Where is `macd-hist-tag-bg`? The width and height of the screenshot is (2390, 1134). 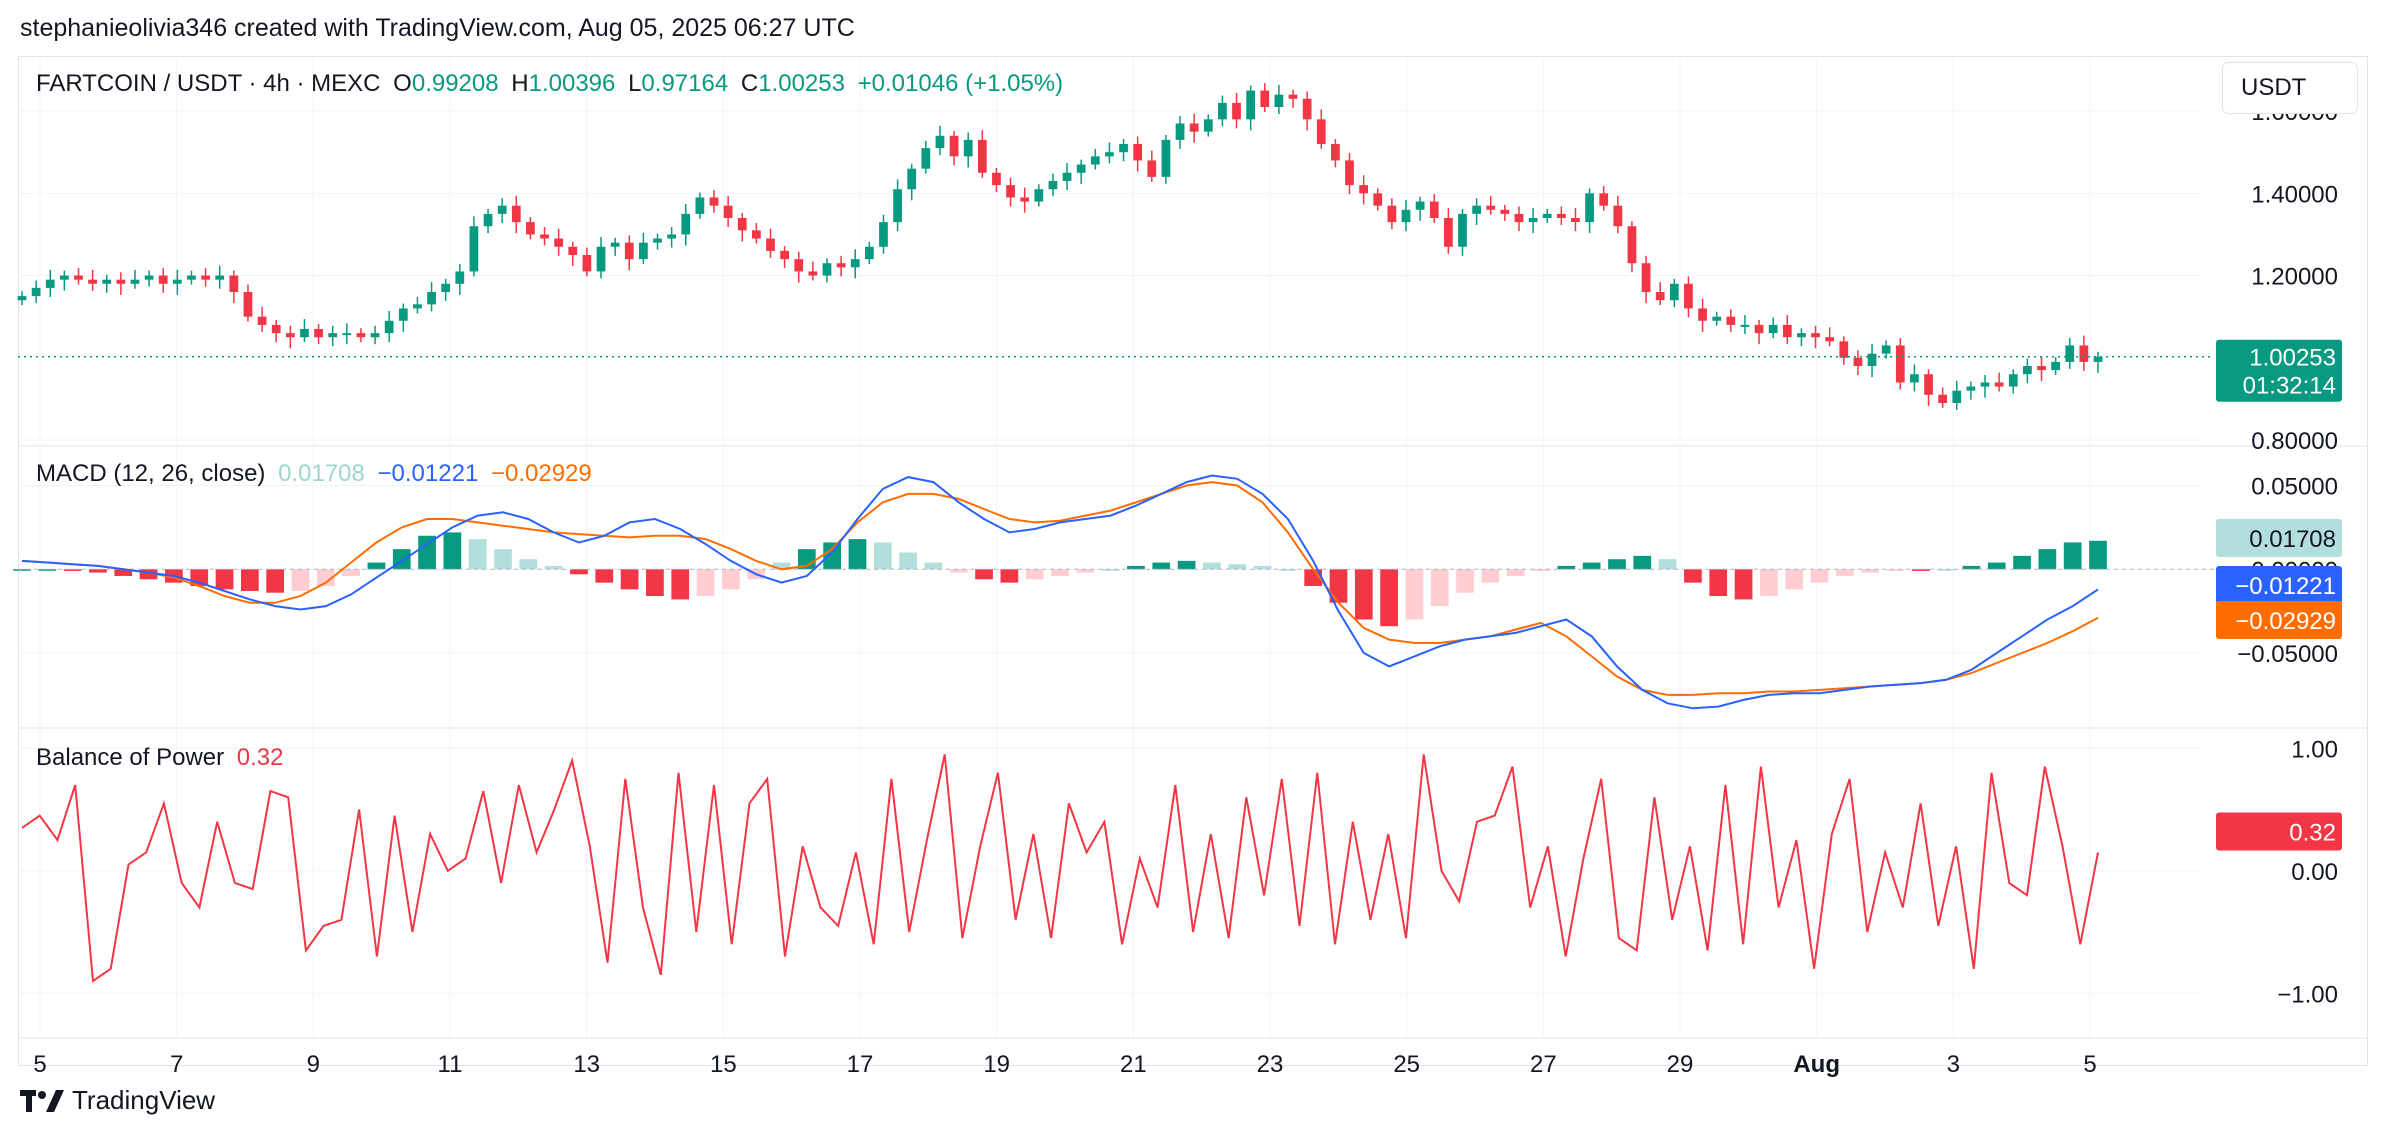 macd-hist-tag-bg is located at coordinates (2279, 538).